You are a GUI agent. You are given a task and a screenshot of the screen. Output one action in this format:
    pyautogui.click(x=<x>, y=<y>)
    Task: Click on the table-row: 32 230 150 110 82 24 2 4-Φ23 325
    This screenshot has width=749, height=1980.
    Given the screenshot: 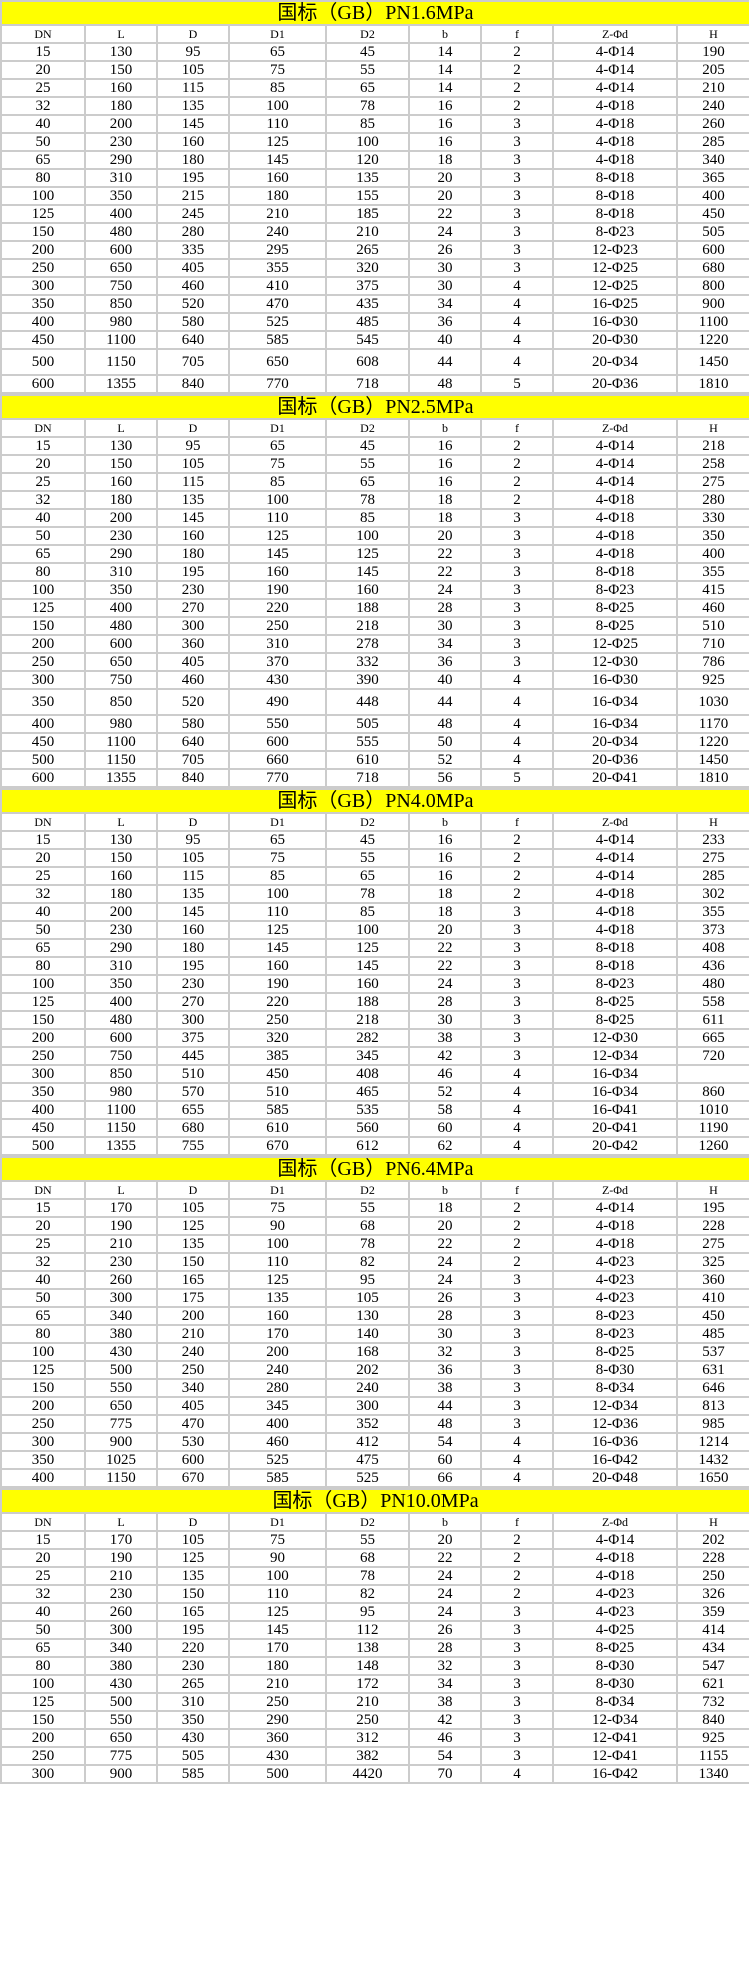 What is the action you would take?
    pyautogui.click(x=374, y=1262)
    